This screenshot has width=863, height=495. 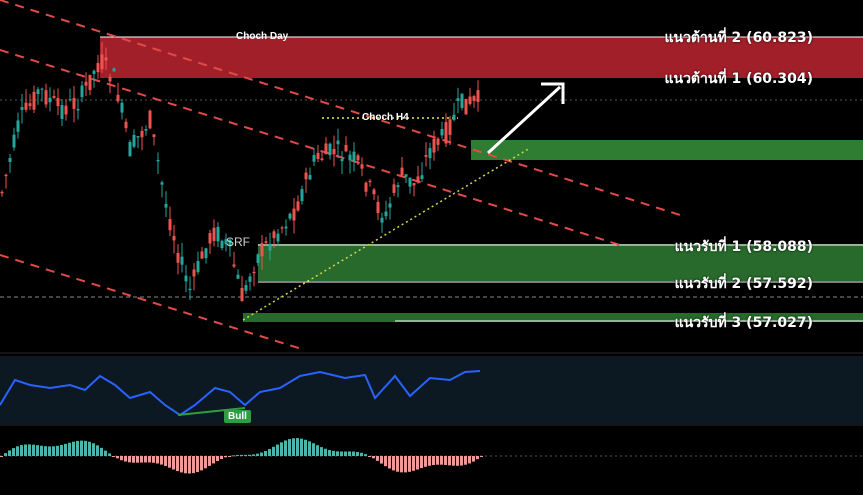 I want to click on rsi-line, so click(x=240, y=393).